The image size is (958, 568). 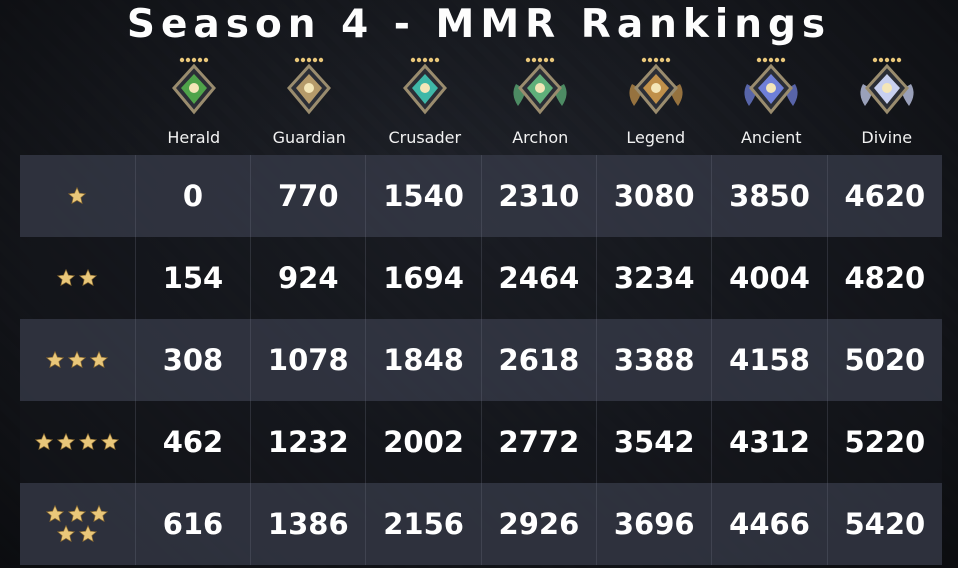 I want to click on mmr-value: 2310, so click(x=540, y=196).